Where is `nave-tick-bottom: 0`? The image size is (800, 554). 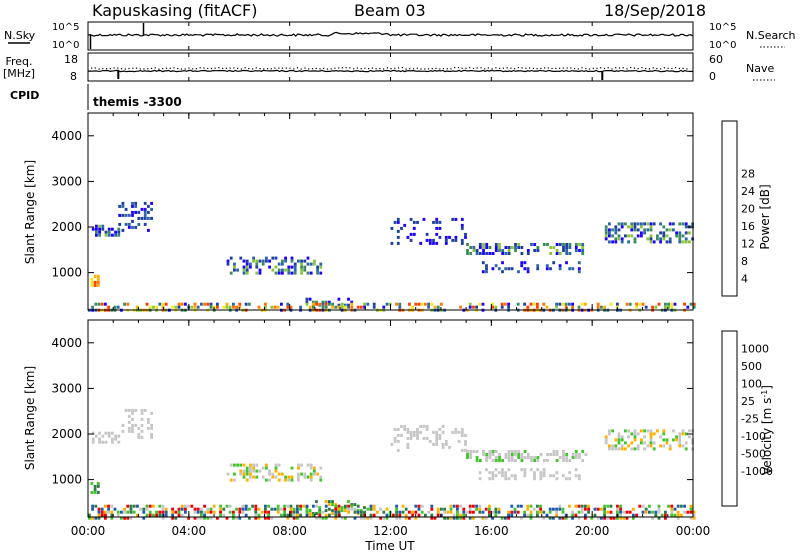 nave-tick-bottom: 0 is located at coordinates (712, 76).